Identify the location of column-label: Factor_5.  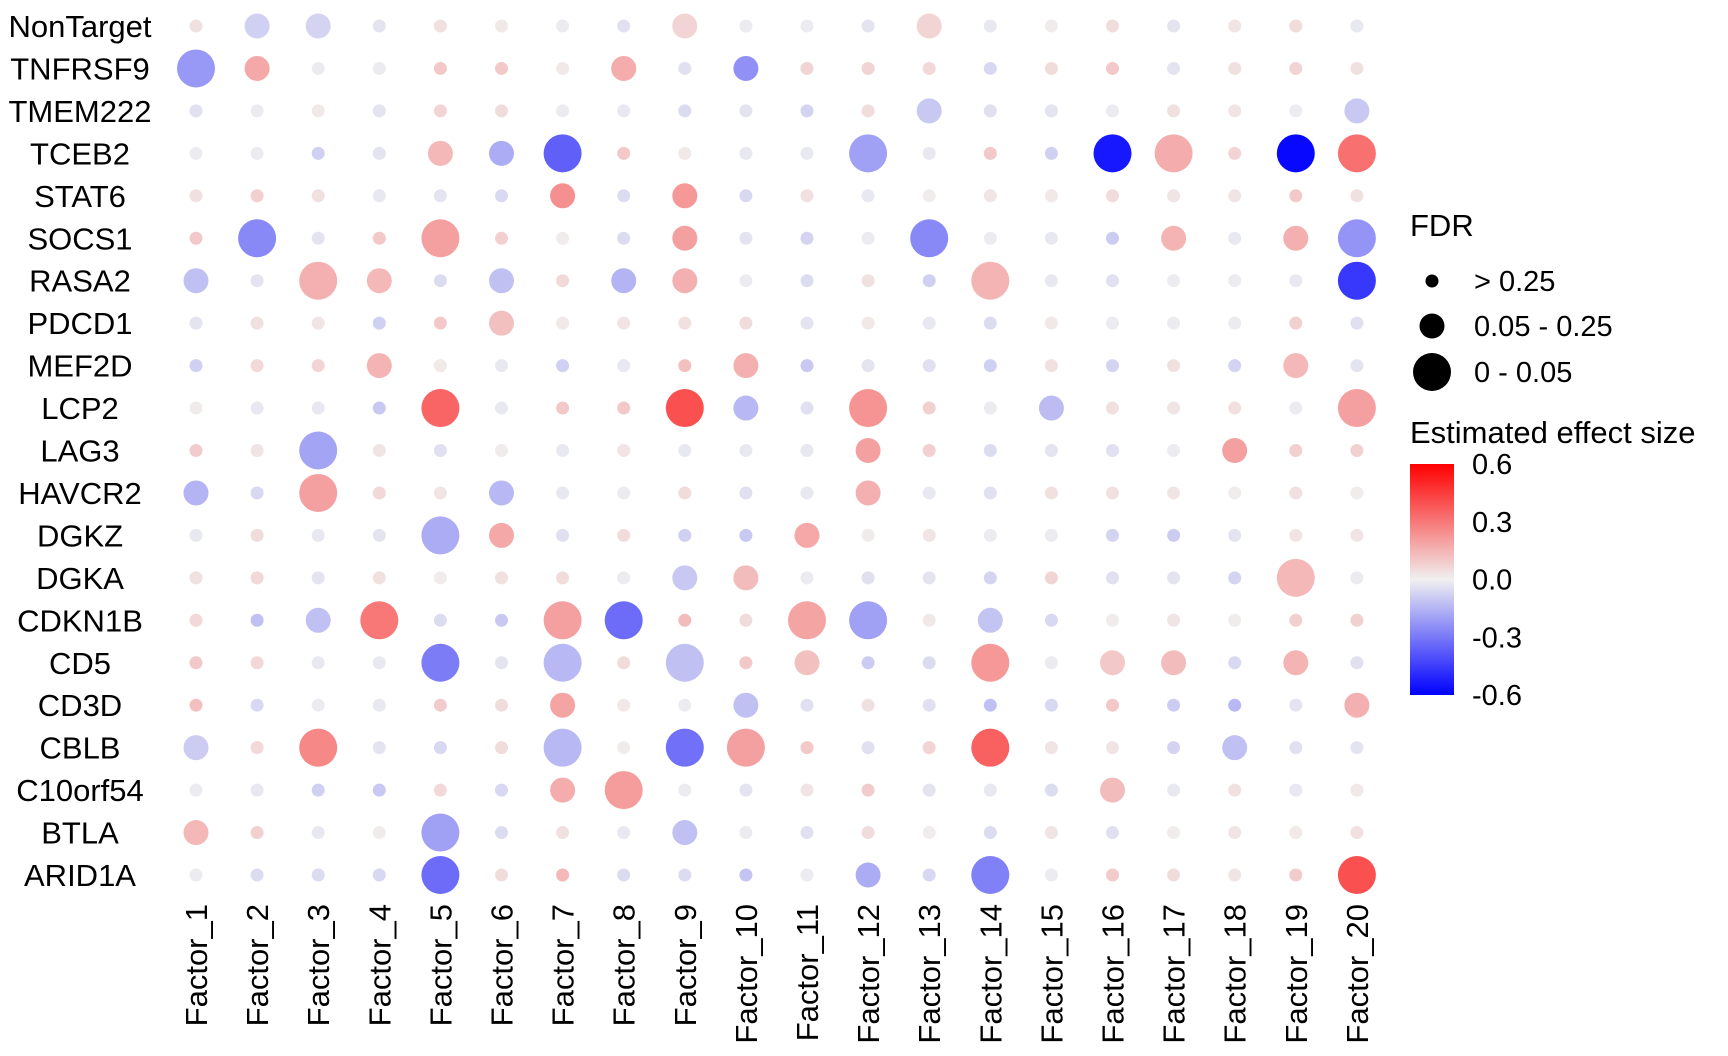
(440, 965).